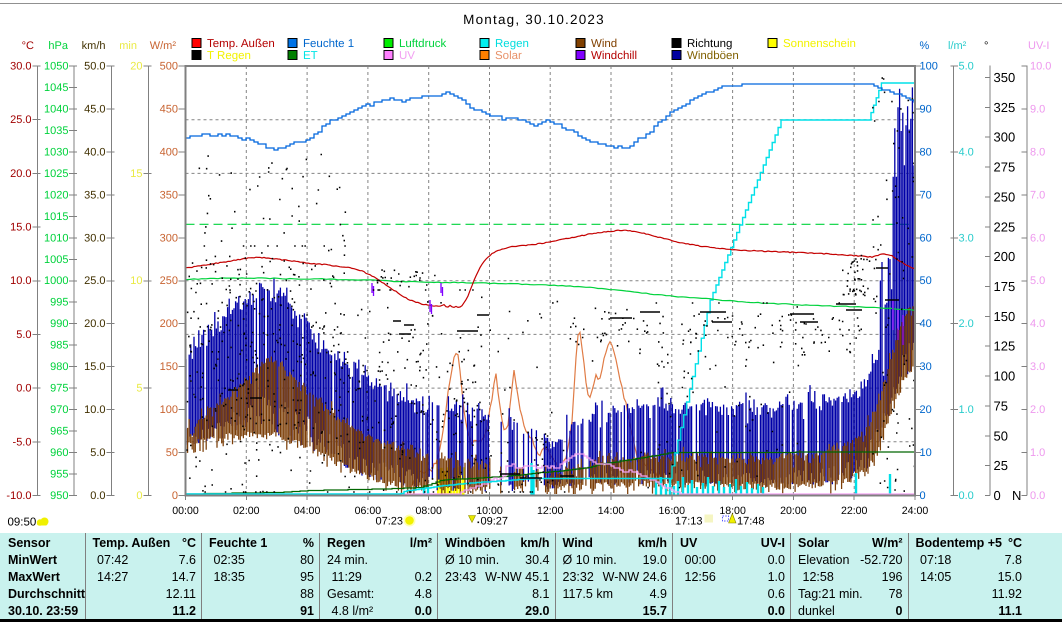  What do you see at coordinates (550, 511) in the screenshot?
I see `svg-text: 12:00` at bounding box center [550, 511].